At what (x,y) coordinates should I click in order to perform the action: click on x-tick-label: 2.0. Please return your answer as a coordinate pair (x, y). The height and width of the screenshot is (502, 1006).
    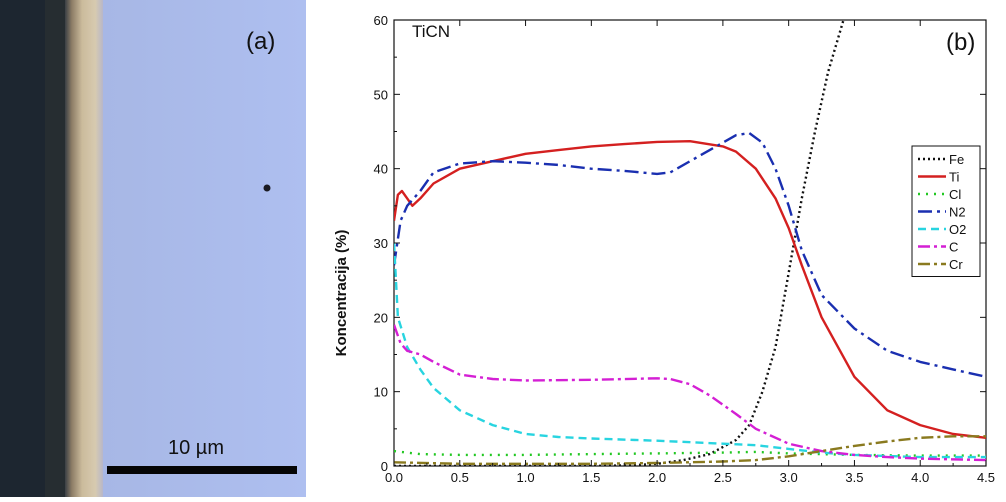
    Looking at the image, I should click on (657, 477).